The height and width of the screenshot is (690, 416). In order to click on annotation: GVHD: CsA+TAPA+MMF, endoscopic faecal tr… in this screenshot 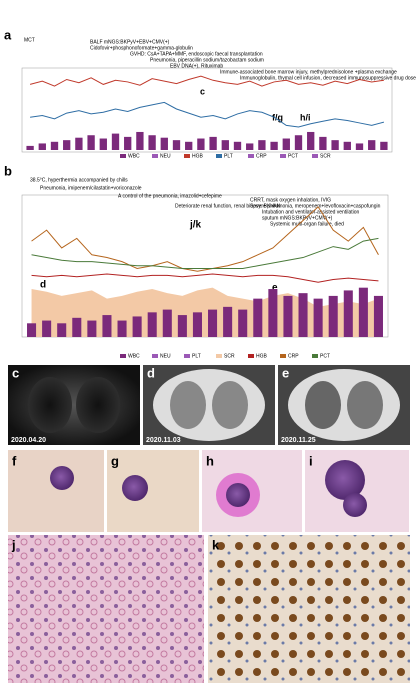, I will do `click(196, 54)`.